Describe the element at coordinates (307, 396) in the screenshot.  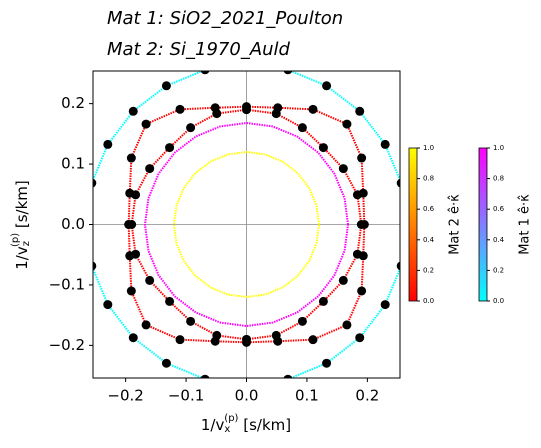
I see `x-tick-label: 0.1` at that location.